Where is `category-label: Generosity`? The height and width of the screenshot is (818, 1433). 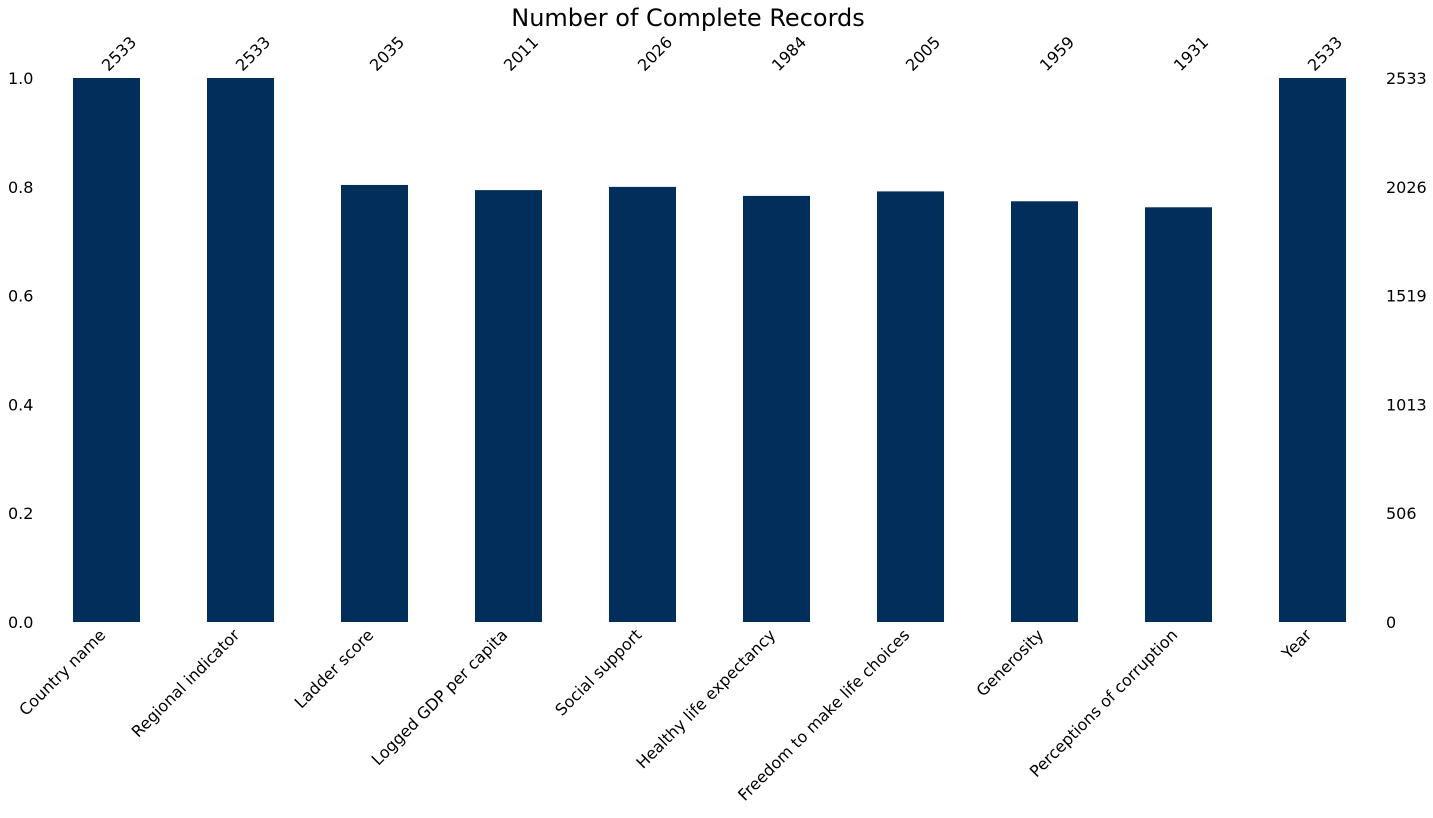 category-label: Generosity is located at coordinates (1010, 662).